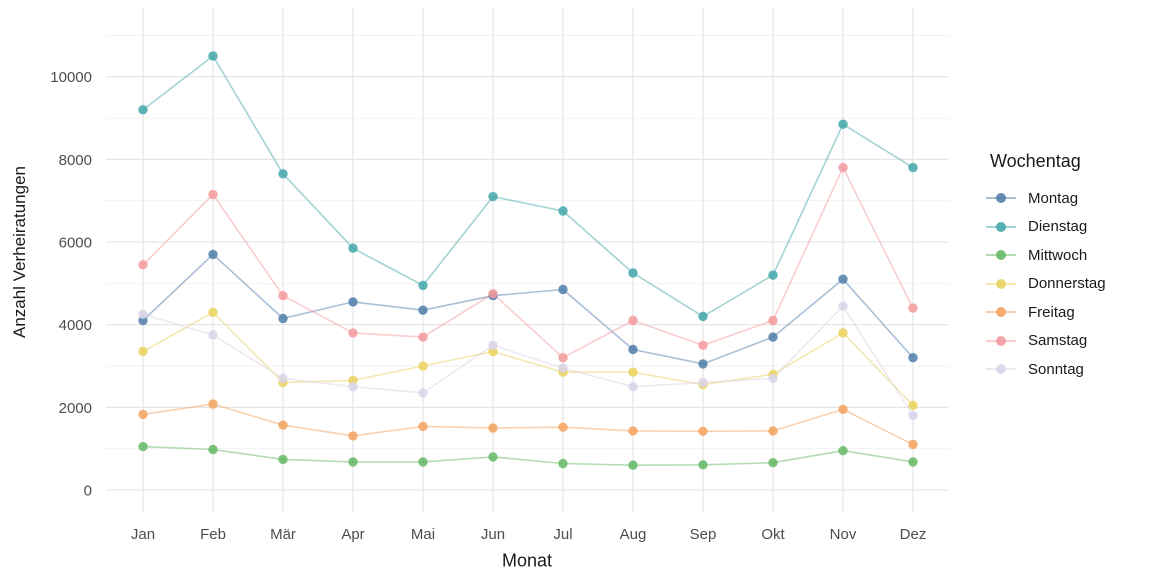  What do you see at coordinates (493, 196) in the screenshot?
I see `data-point-dienstag-jun` at bounding box center [493, 196].